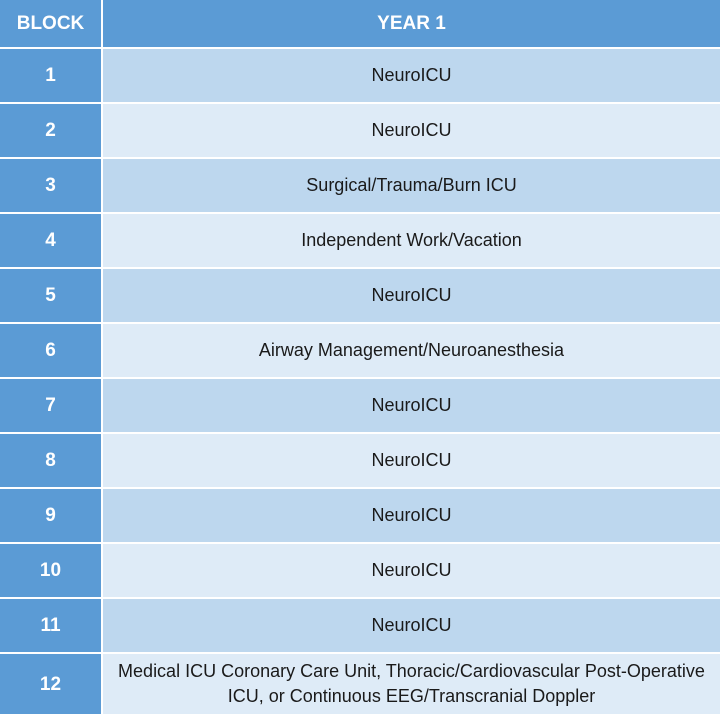 This screenshot has height=716, width=720. I want to click on table-row: 6 Airway Management/Neuroanesthesia, so click(360, 351).